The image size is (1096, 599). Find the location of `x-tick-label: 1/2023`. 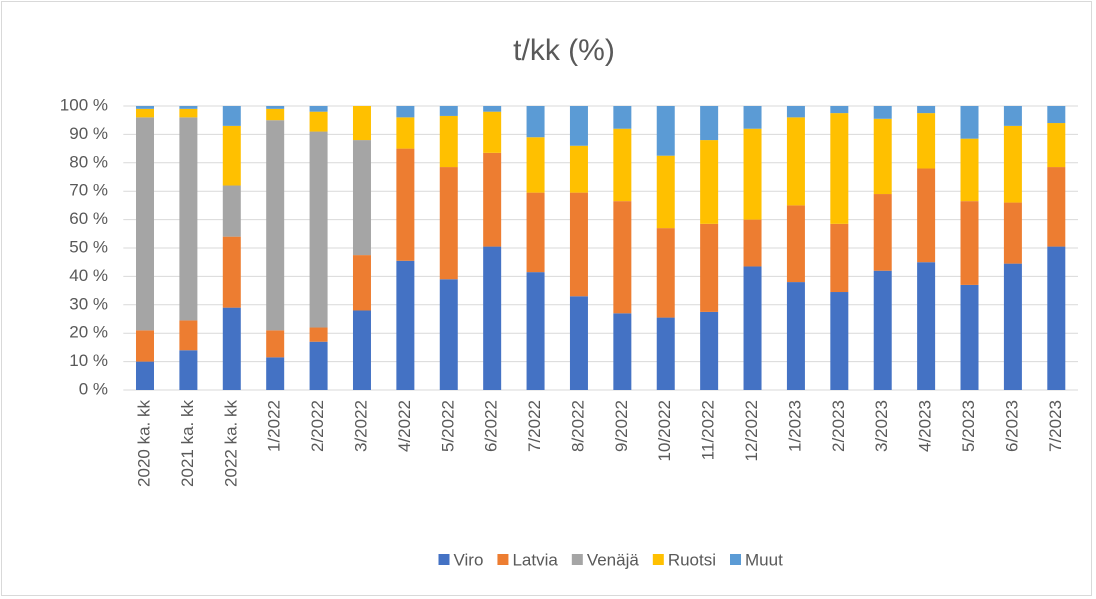

x-tick-label: 1/2023 is located at coordinates (794, 426).